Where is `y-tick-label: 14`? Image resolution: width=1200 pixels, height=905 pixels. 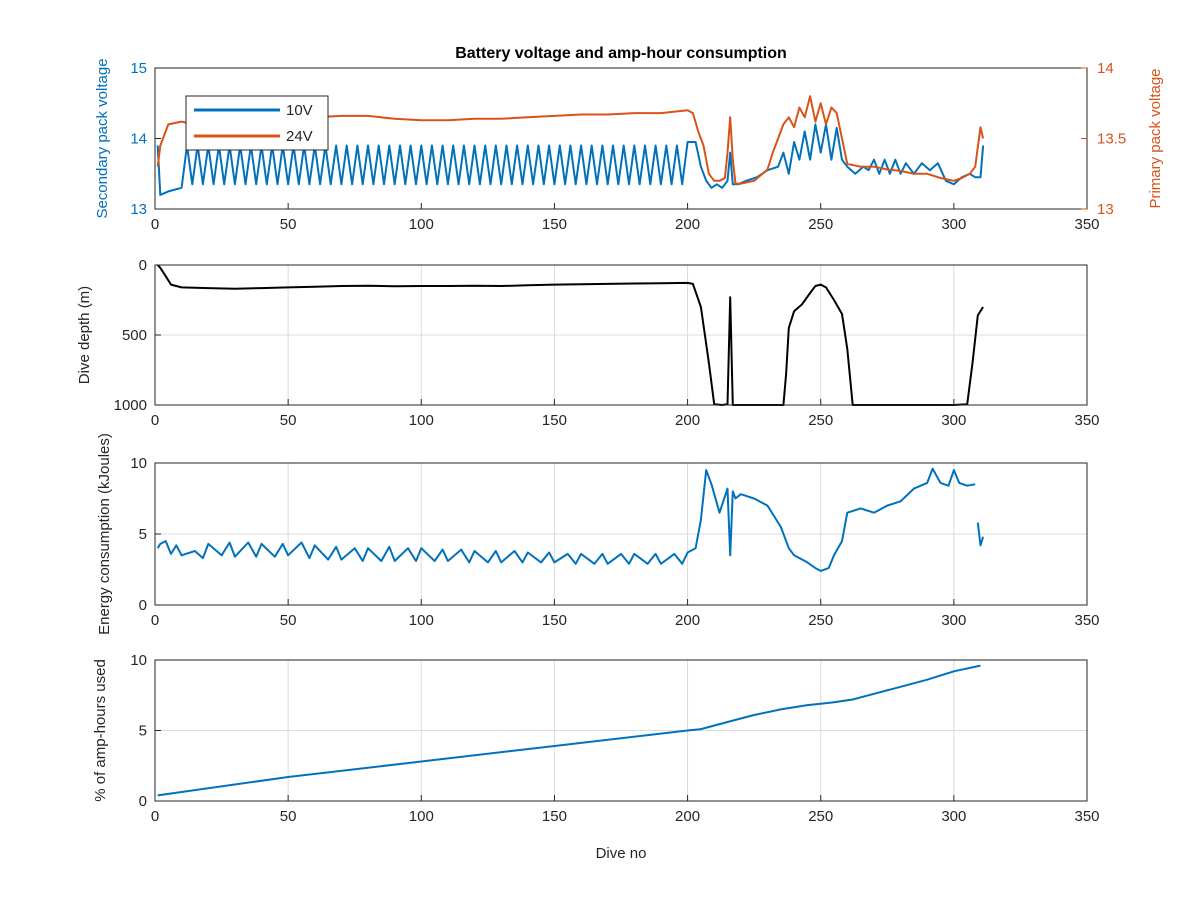
y-tick-label: 14 is located at coordinates (138, 139).